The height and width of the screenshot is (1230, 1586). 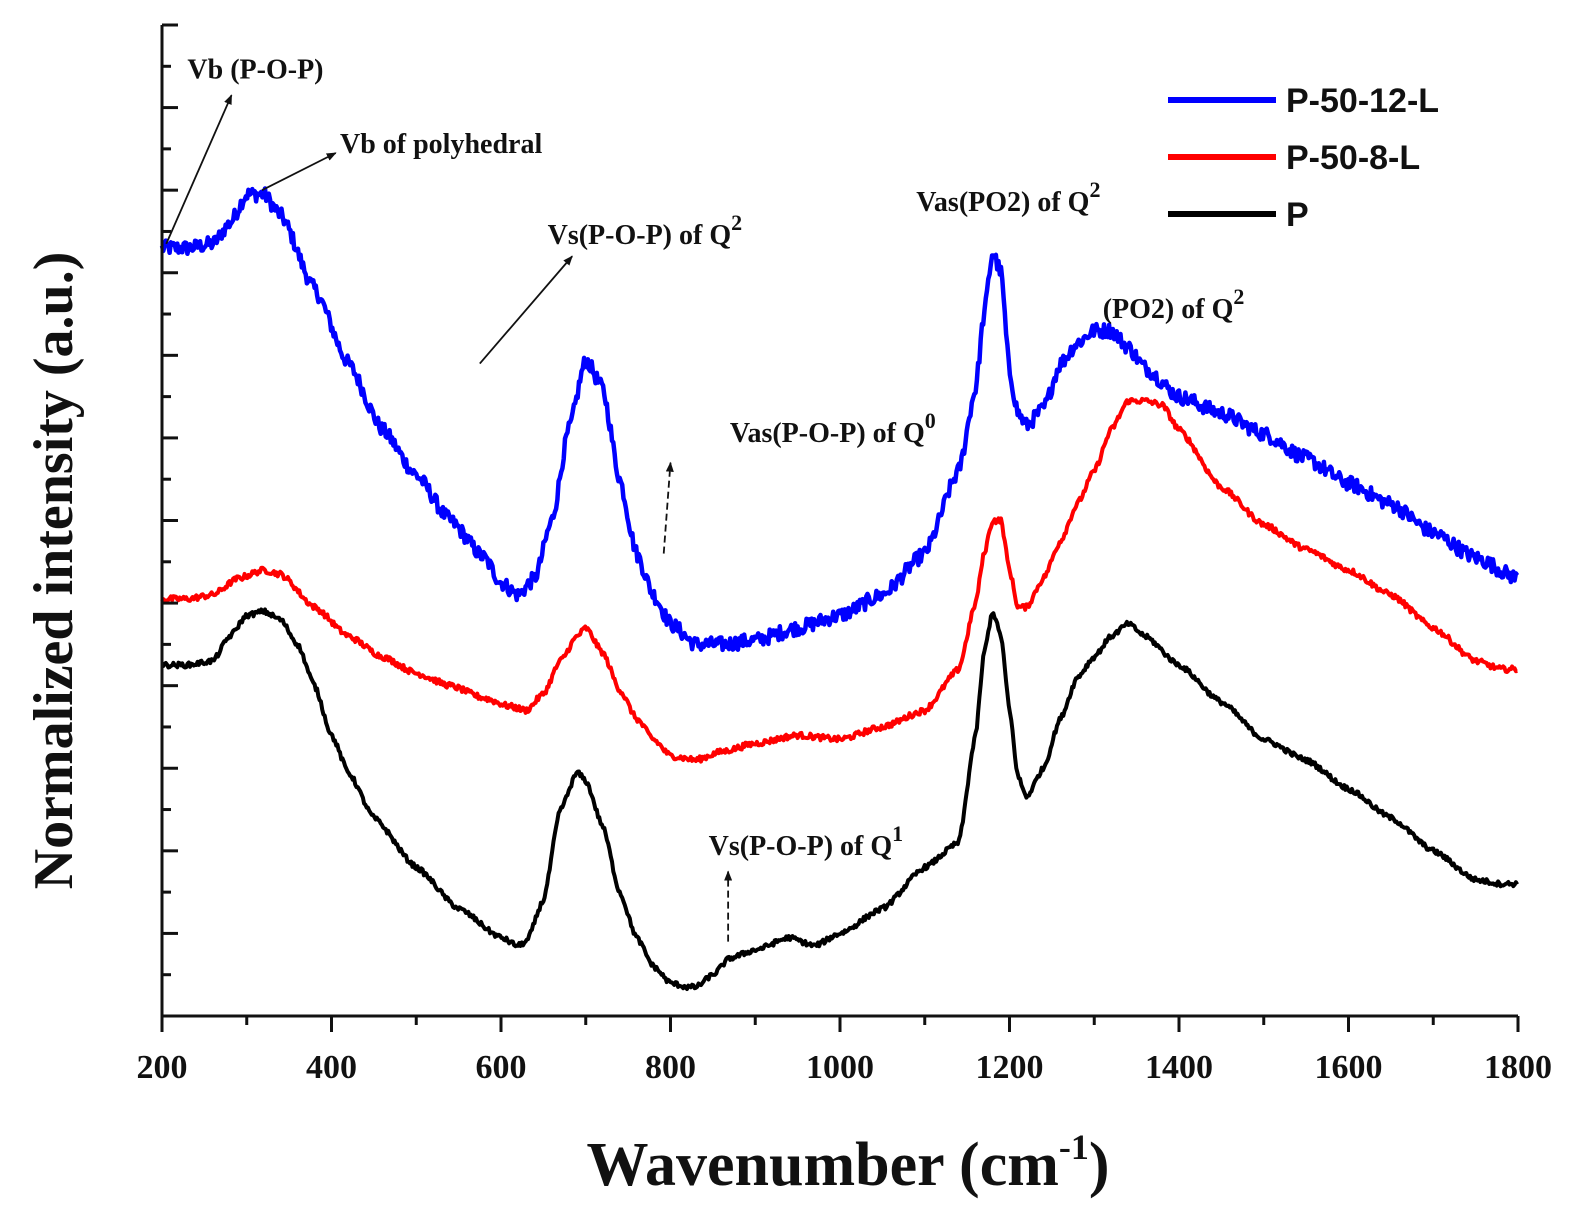 What do you see at coordinates (670, 1067) in the screenshot?
I see `x-tick-label: 800` at bounding box center [670, 1067].